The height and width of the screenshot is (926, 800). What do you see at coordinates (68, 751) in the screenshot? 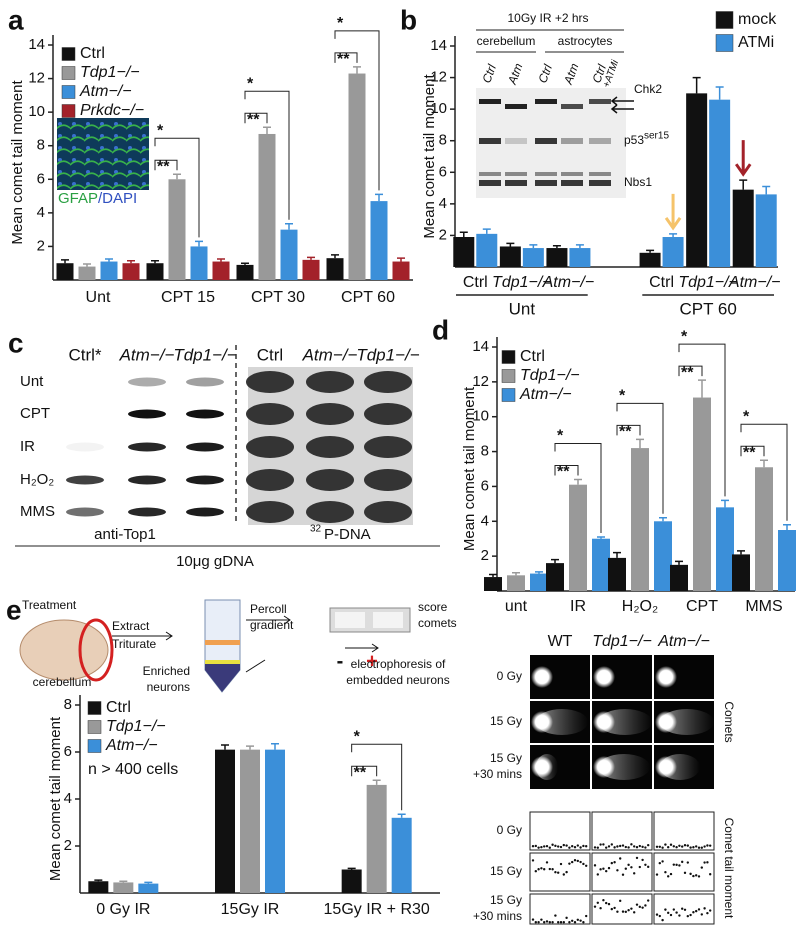
I see `y-tick-label: 6` at bounding box center [68, 751].